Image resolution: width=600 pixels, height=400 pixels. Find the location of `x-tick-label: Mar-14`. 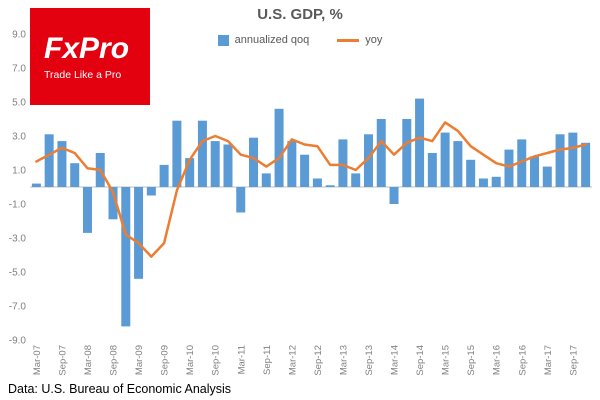

x-tick-label: Mar-14 is located at coordinates (395, 360).